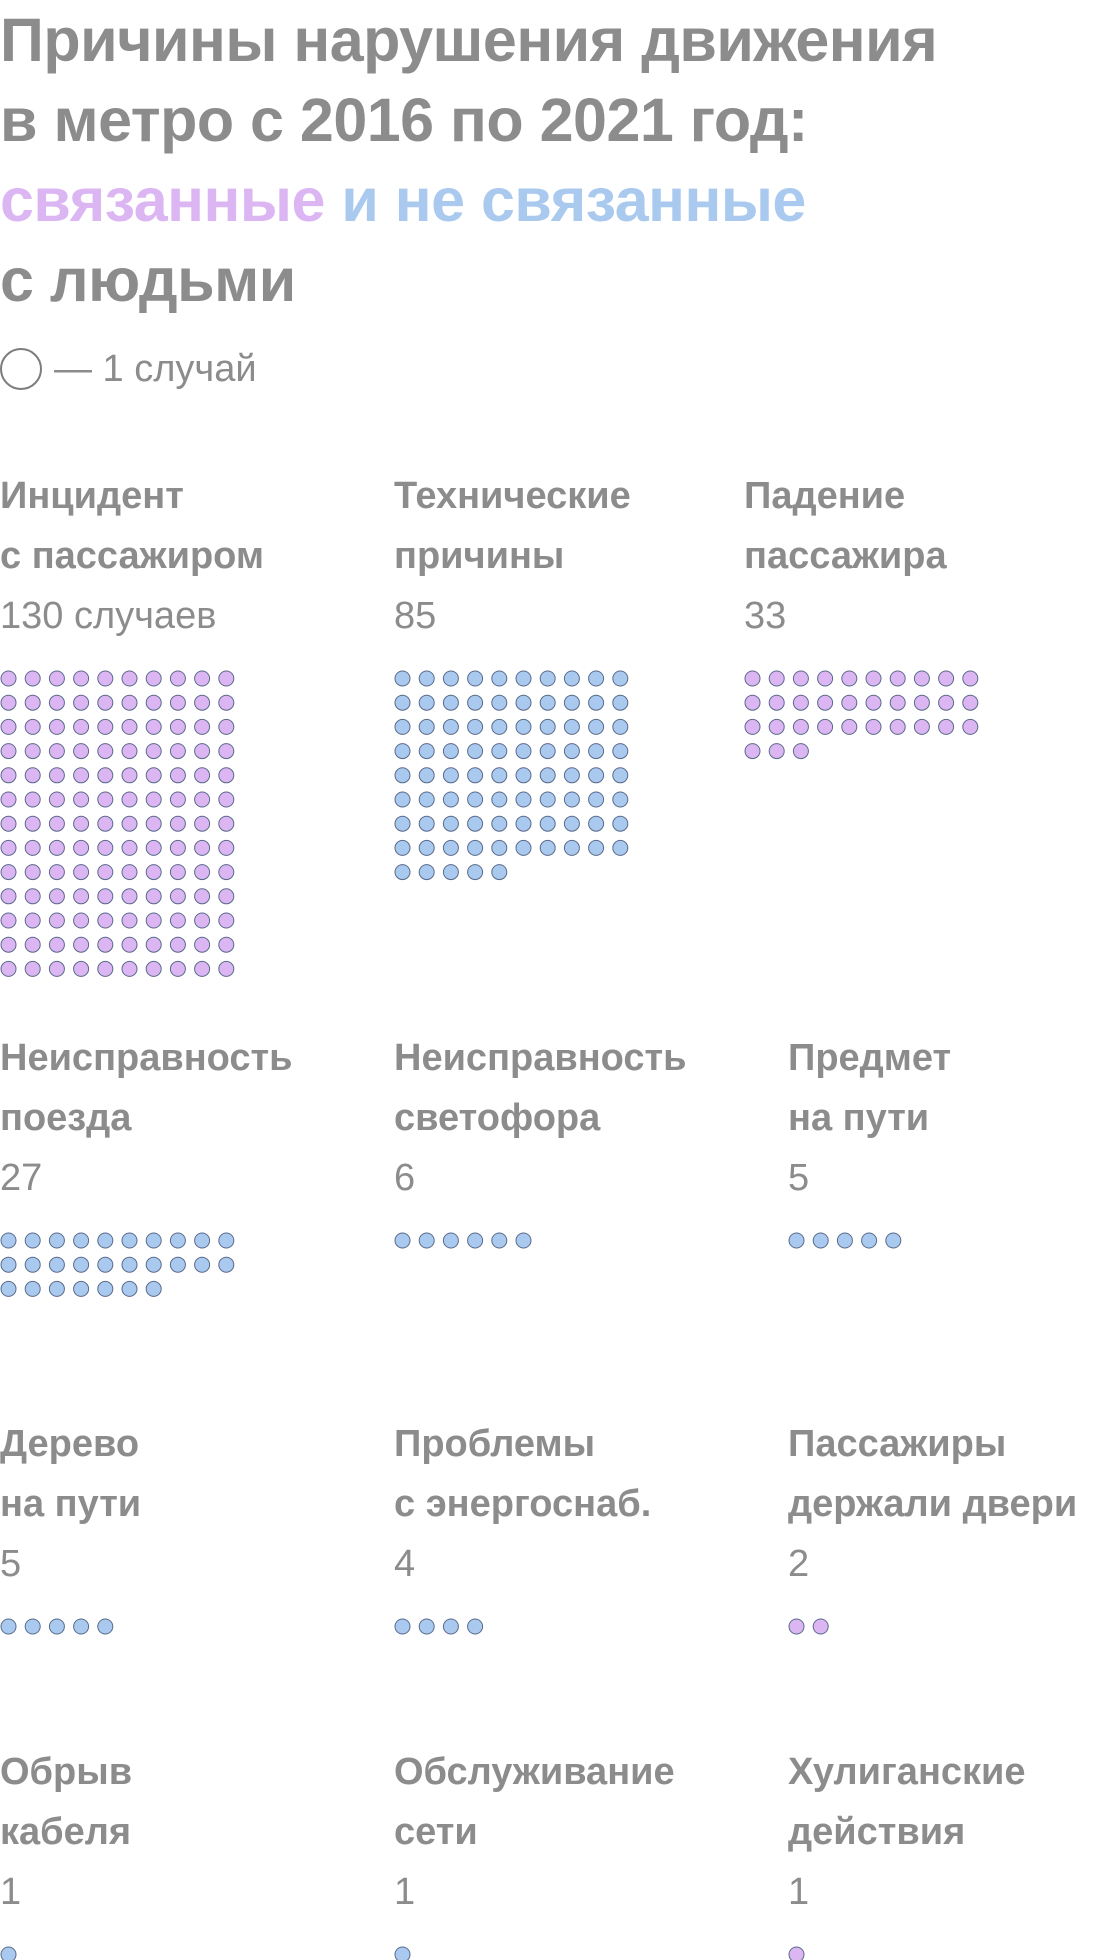 This screenshot has height=1960, width=1120. Describe the element at coordinates (21, 369) in the screenshot. I see `legend-circle-icon` at that location.